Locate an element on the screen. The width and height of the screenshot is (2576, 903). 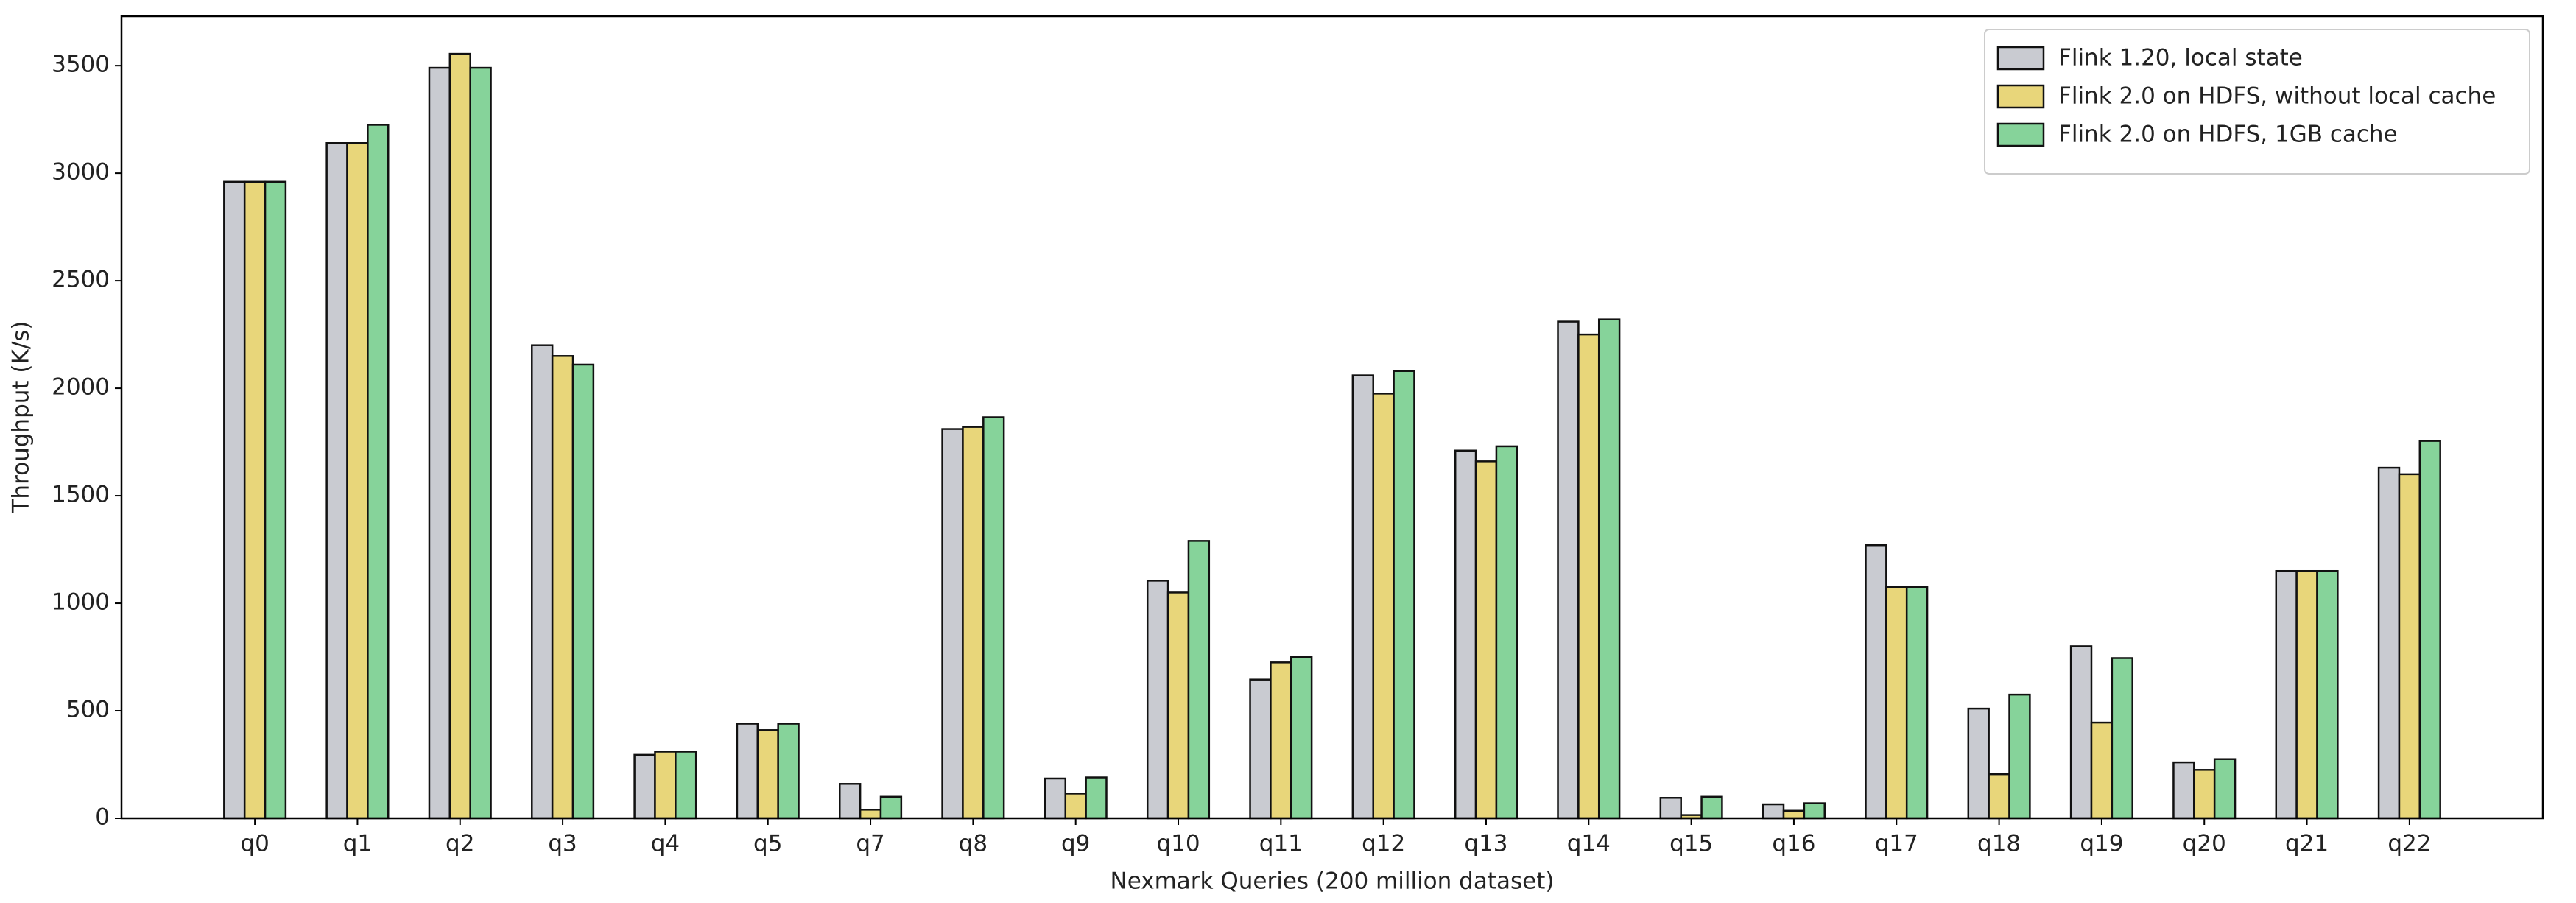
x-tick-label: q1 is located at coordinates (357, 844).